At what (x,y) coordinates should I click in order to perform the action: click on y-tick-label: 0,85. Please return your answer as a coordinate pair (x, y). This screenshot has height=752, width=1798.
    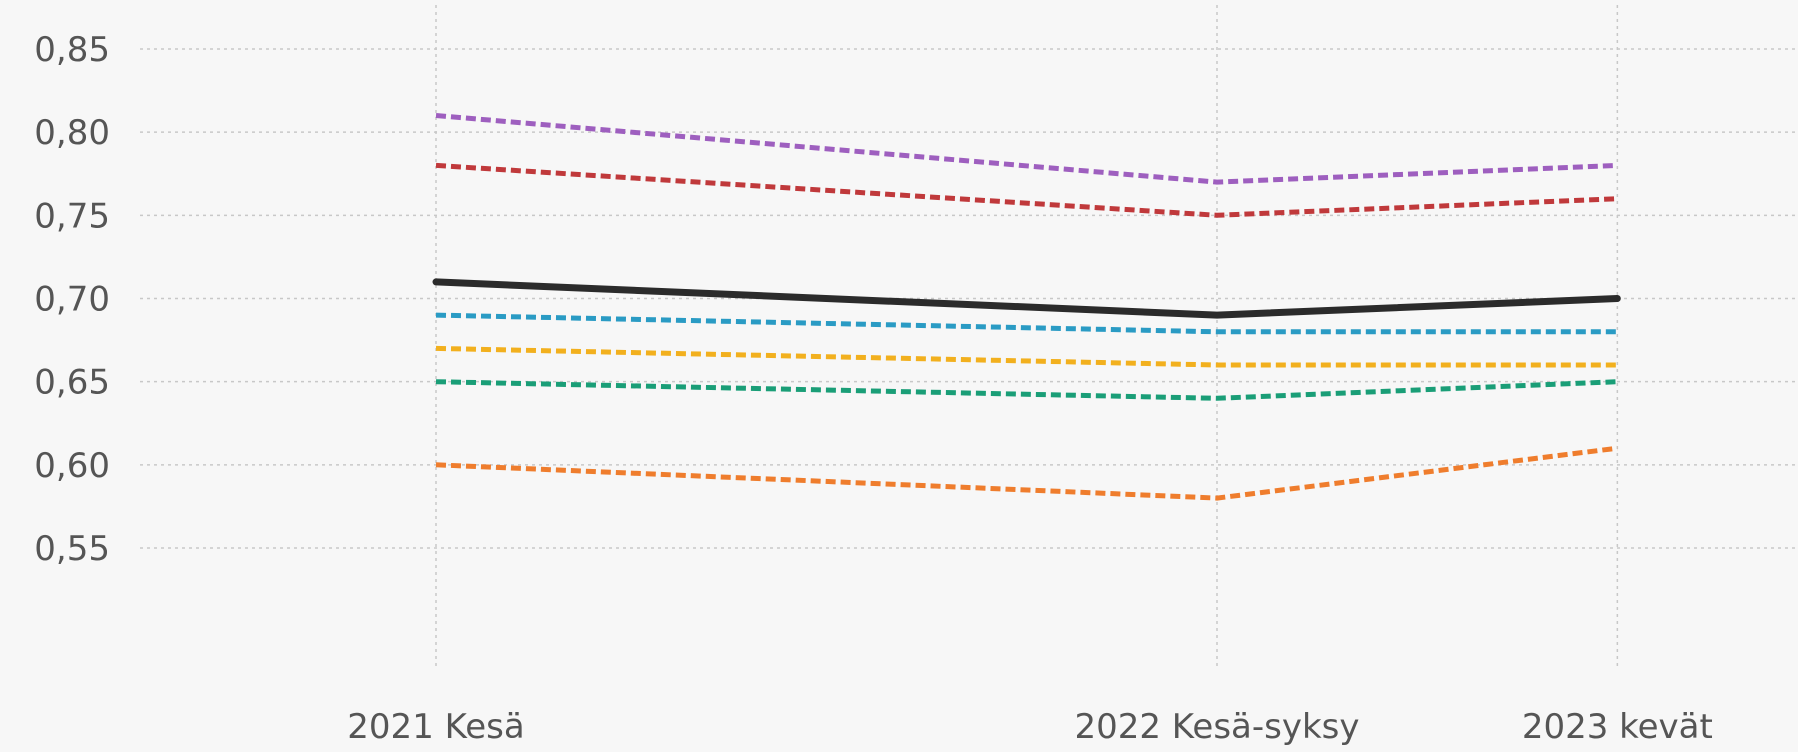
    Looking at the image, I should click on (72, 50).